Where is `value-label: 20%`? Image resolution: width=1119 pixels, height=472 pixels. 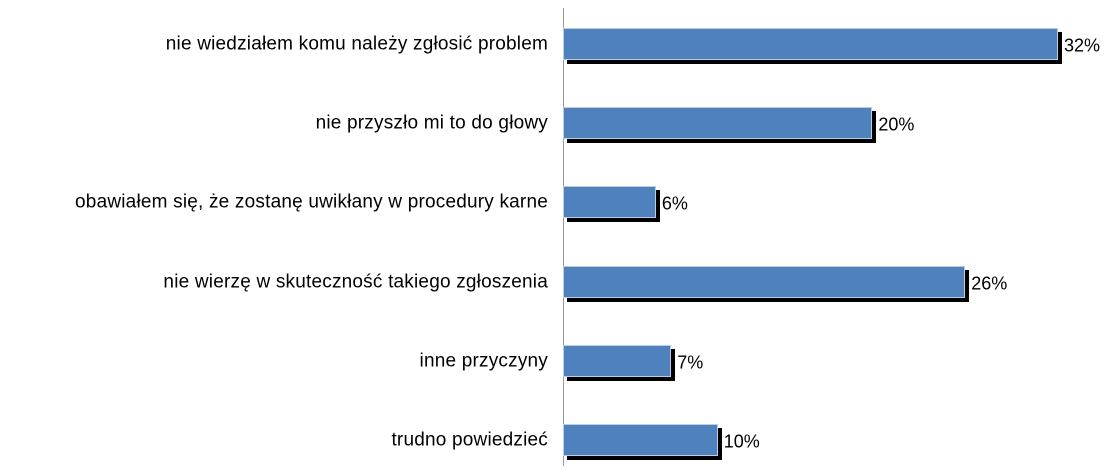
value-label: 20% is located at coordinates (896, 124).